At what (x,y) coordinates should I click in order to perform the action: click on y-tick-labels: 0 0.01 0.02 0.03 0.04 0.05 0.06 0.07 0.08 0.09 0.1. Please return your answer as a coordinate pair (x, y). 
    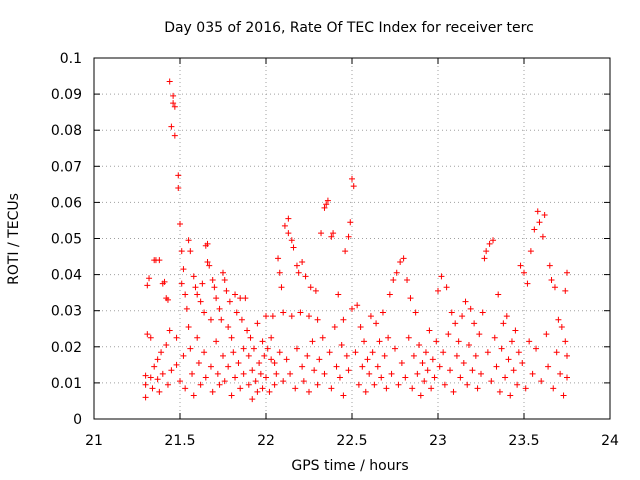
    Looking at the image, I should click on (66, 239).